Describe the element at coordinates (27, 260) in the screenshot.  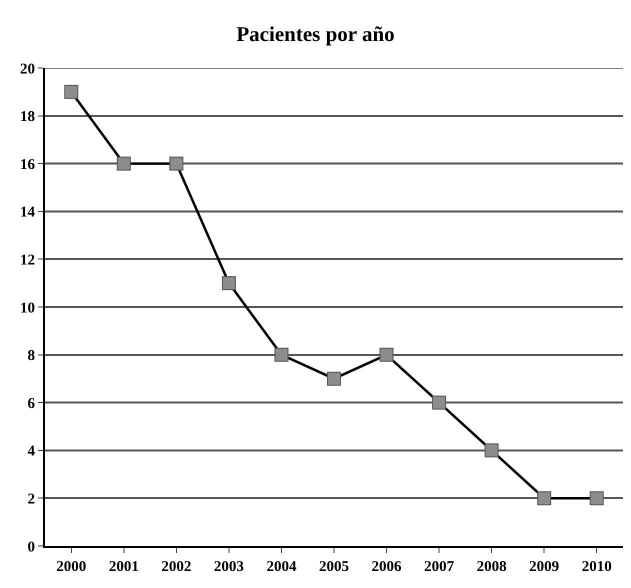
I see `y-tick-label: 12` at that location.